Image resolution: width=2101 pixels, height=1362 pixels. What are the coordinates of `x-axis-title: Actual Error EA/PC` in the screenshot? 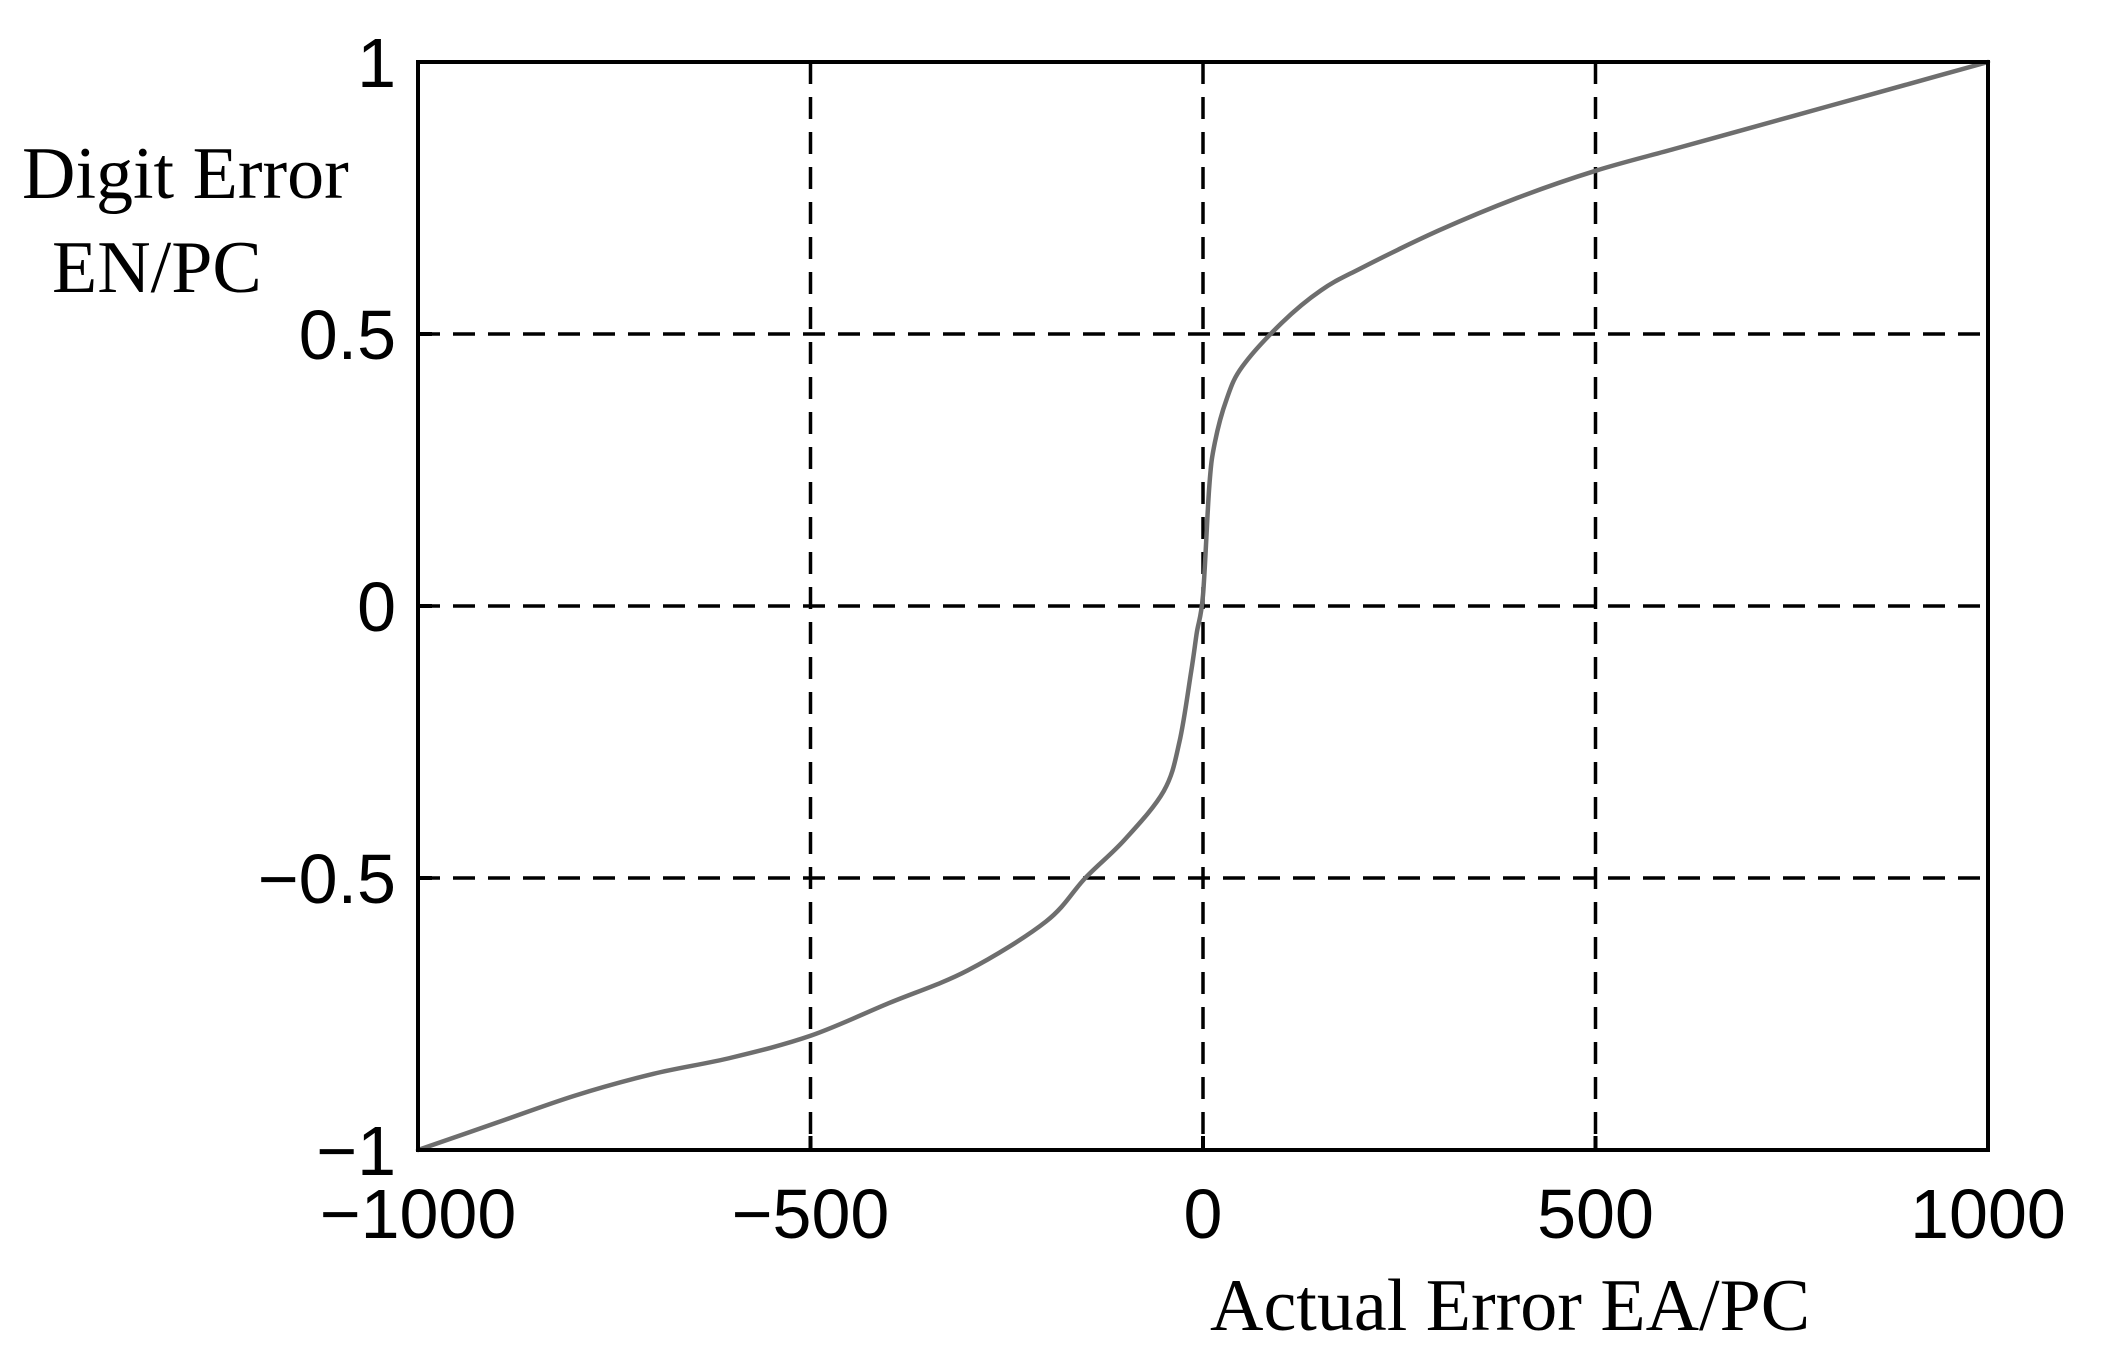 It's located at (1510, 1306).